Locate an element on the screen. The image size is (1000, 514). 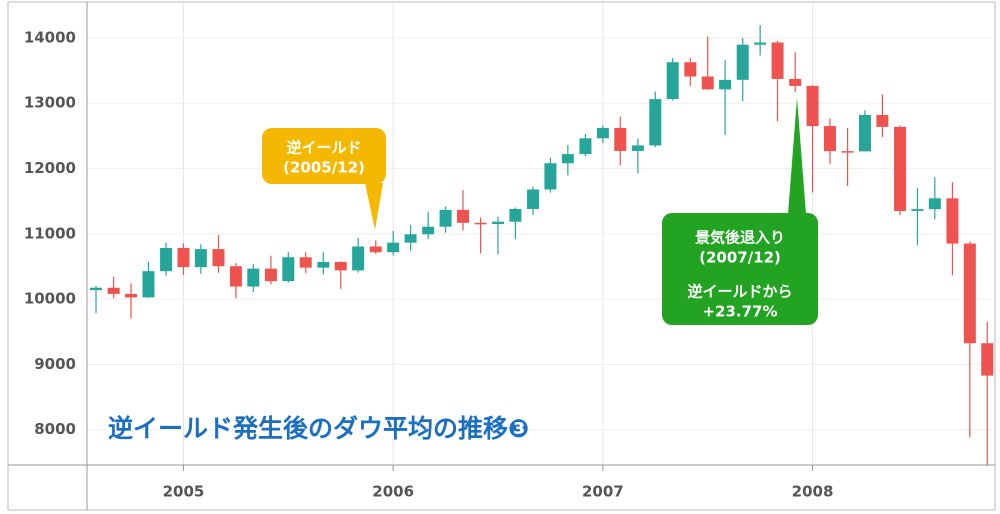
callout-text: (2007/12) is located at coordinates (740, 258).